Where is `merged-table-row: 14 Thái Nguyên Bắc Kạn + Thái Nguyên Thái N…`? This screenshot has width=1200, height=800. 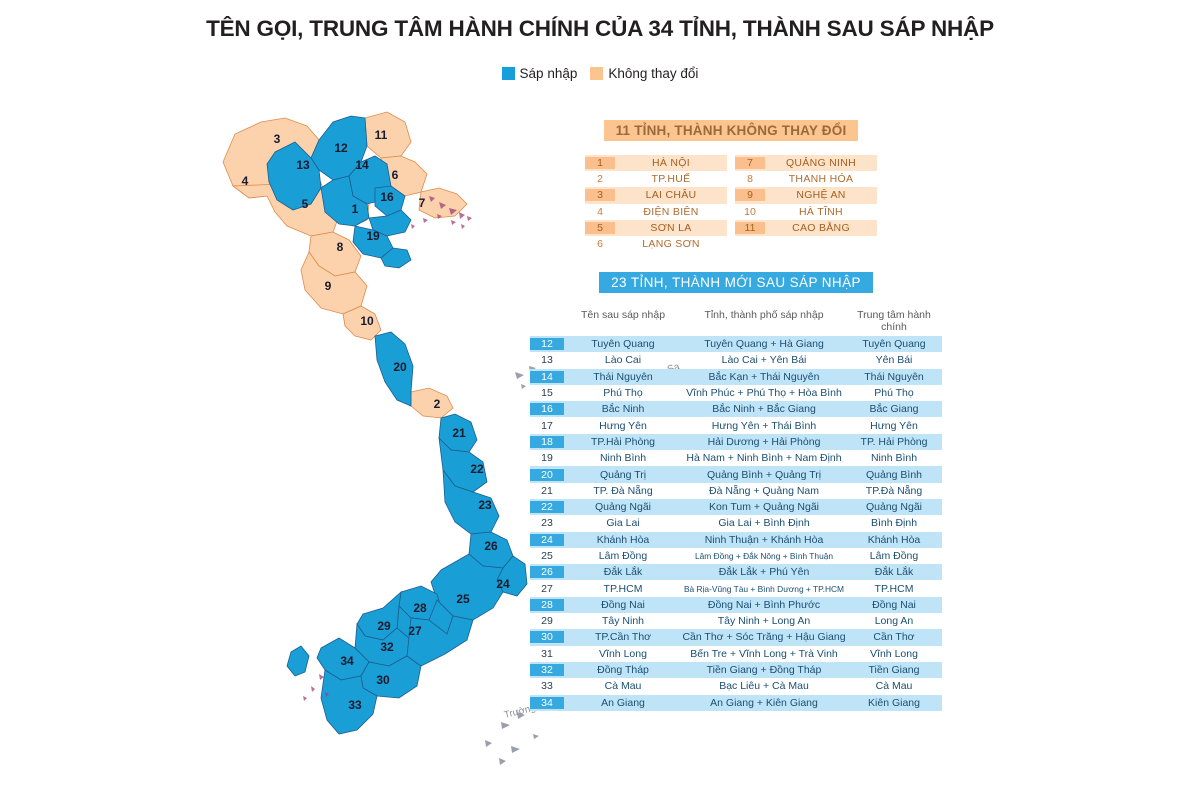 merged-table-row: 14 Thái Nguyên Bắc Kạn + Thái Nguyên Thái N… is located at coordinates (736, 376).